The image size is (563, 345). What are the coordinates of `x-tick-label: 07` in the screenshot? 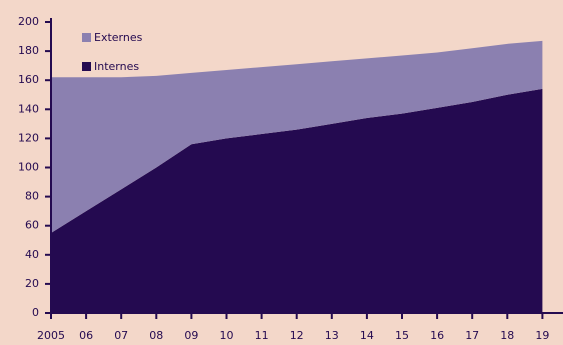 It's located at (121, 335).